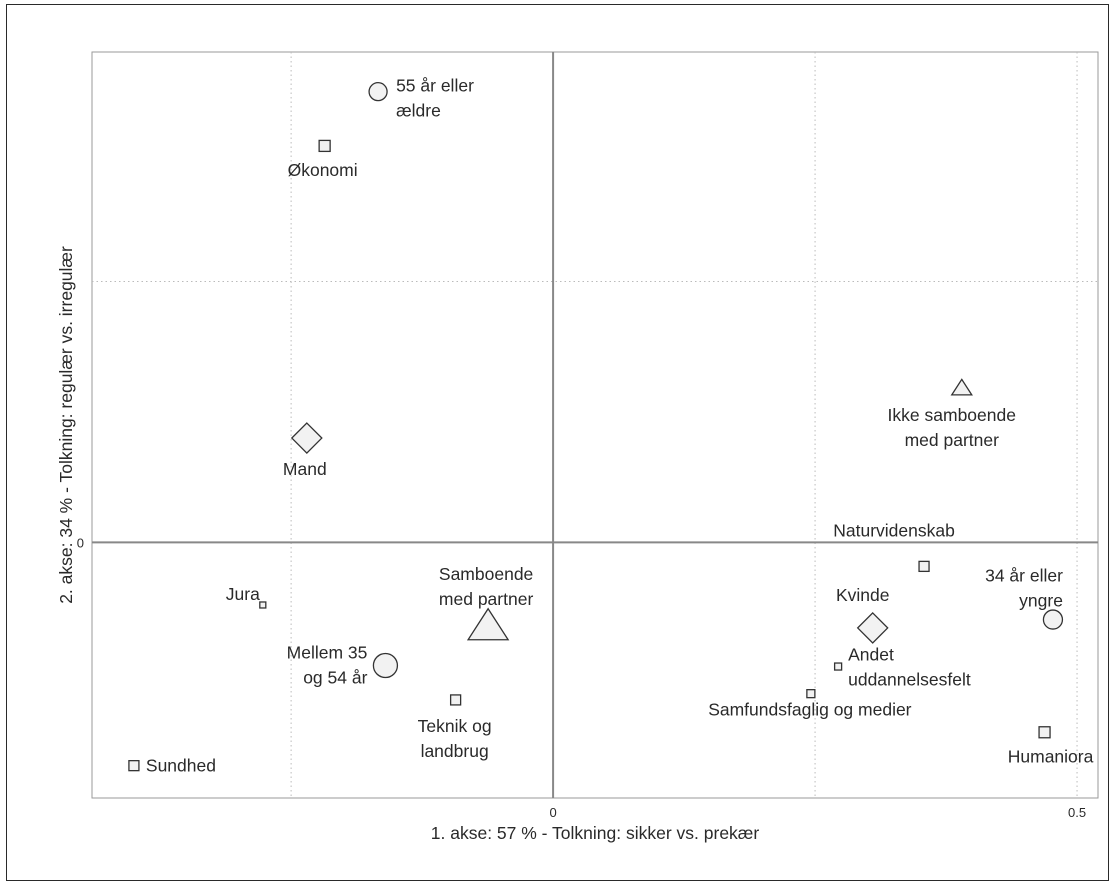 This screenshot has height=887, width=1117. I want to click on point-marker-p15, so click(1044, 732).